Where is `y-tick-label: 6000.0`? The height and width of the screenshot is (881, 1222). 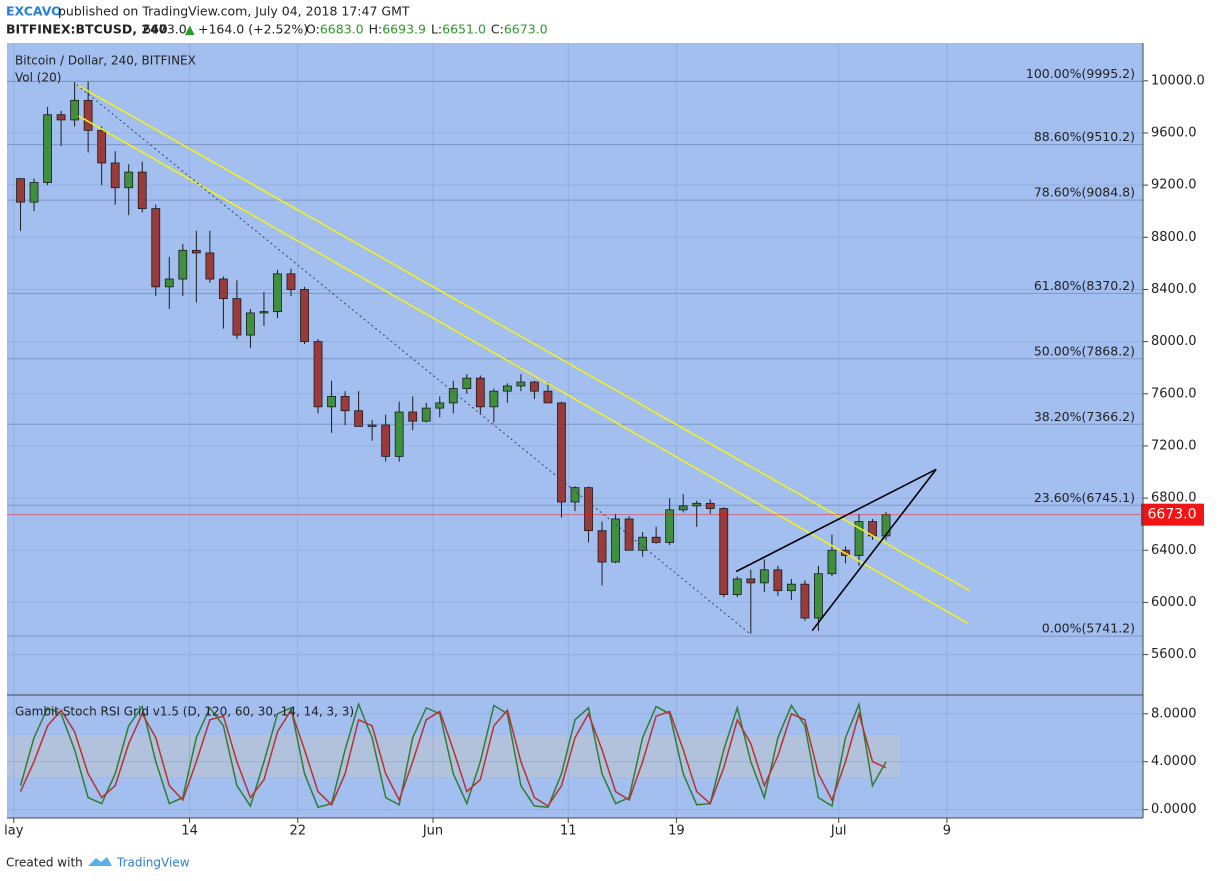
y-tick-label: 6000.0 is located at coordinates (1174, 602).